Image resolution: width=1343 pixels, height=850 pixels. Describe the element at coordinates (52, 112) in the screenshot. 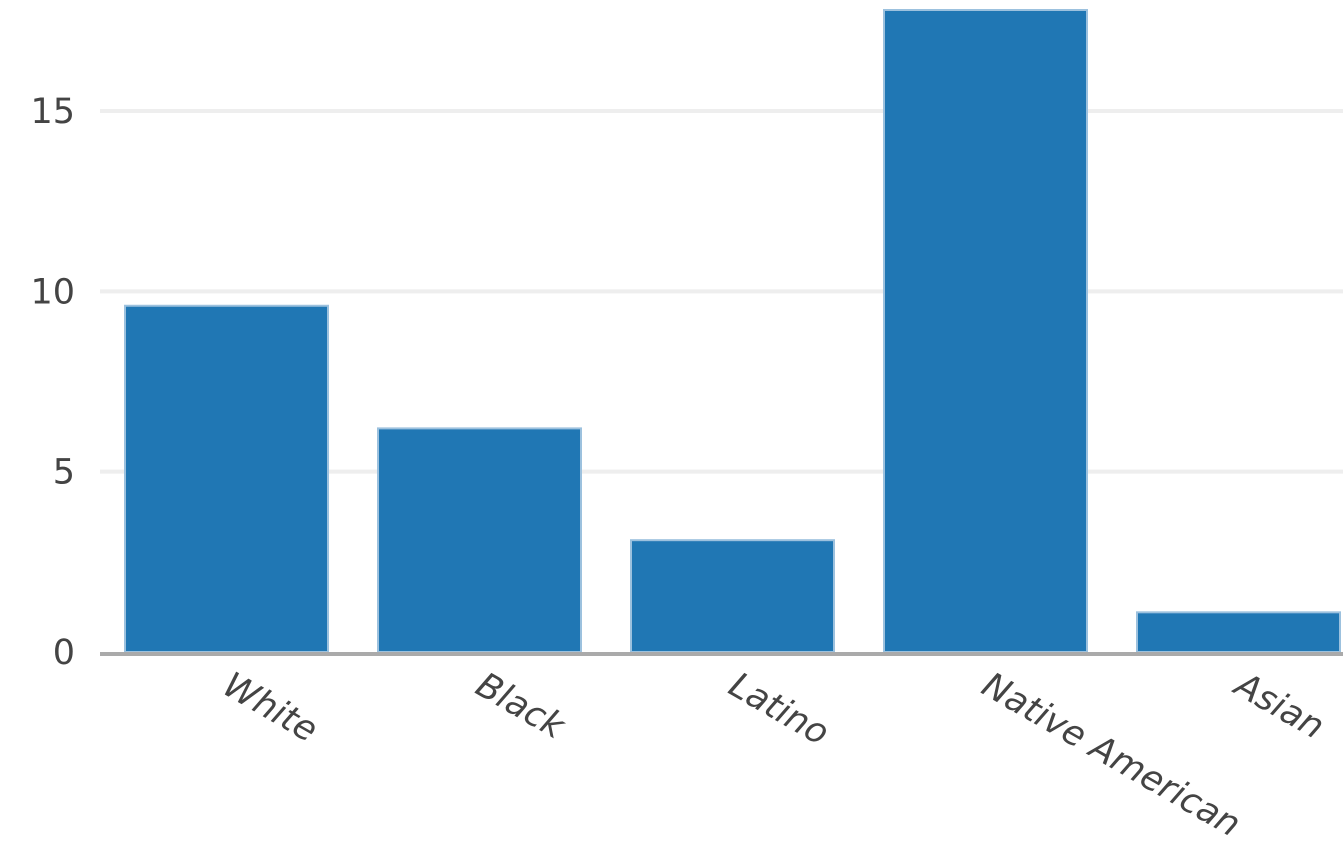

I see `y-tick-label: 15` at that location.